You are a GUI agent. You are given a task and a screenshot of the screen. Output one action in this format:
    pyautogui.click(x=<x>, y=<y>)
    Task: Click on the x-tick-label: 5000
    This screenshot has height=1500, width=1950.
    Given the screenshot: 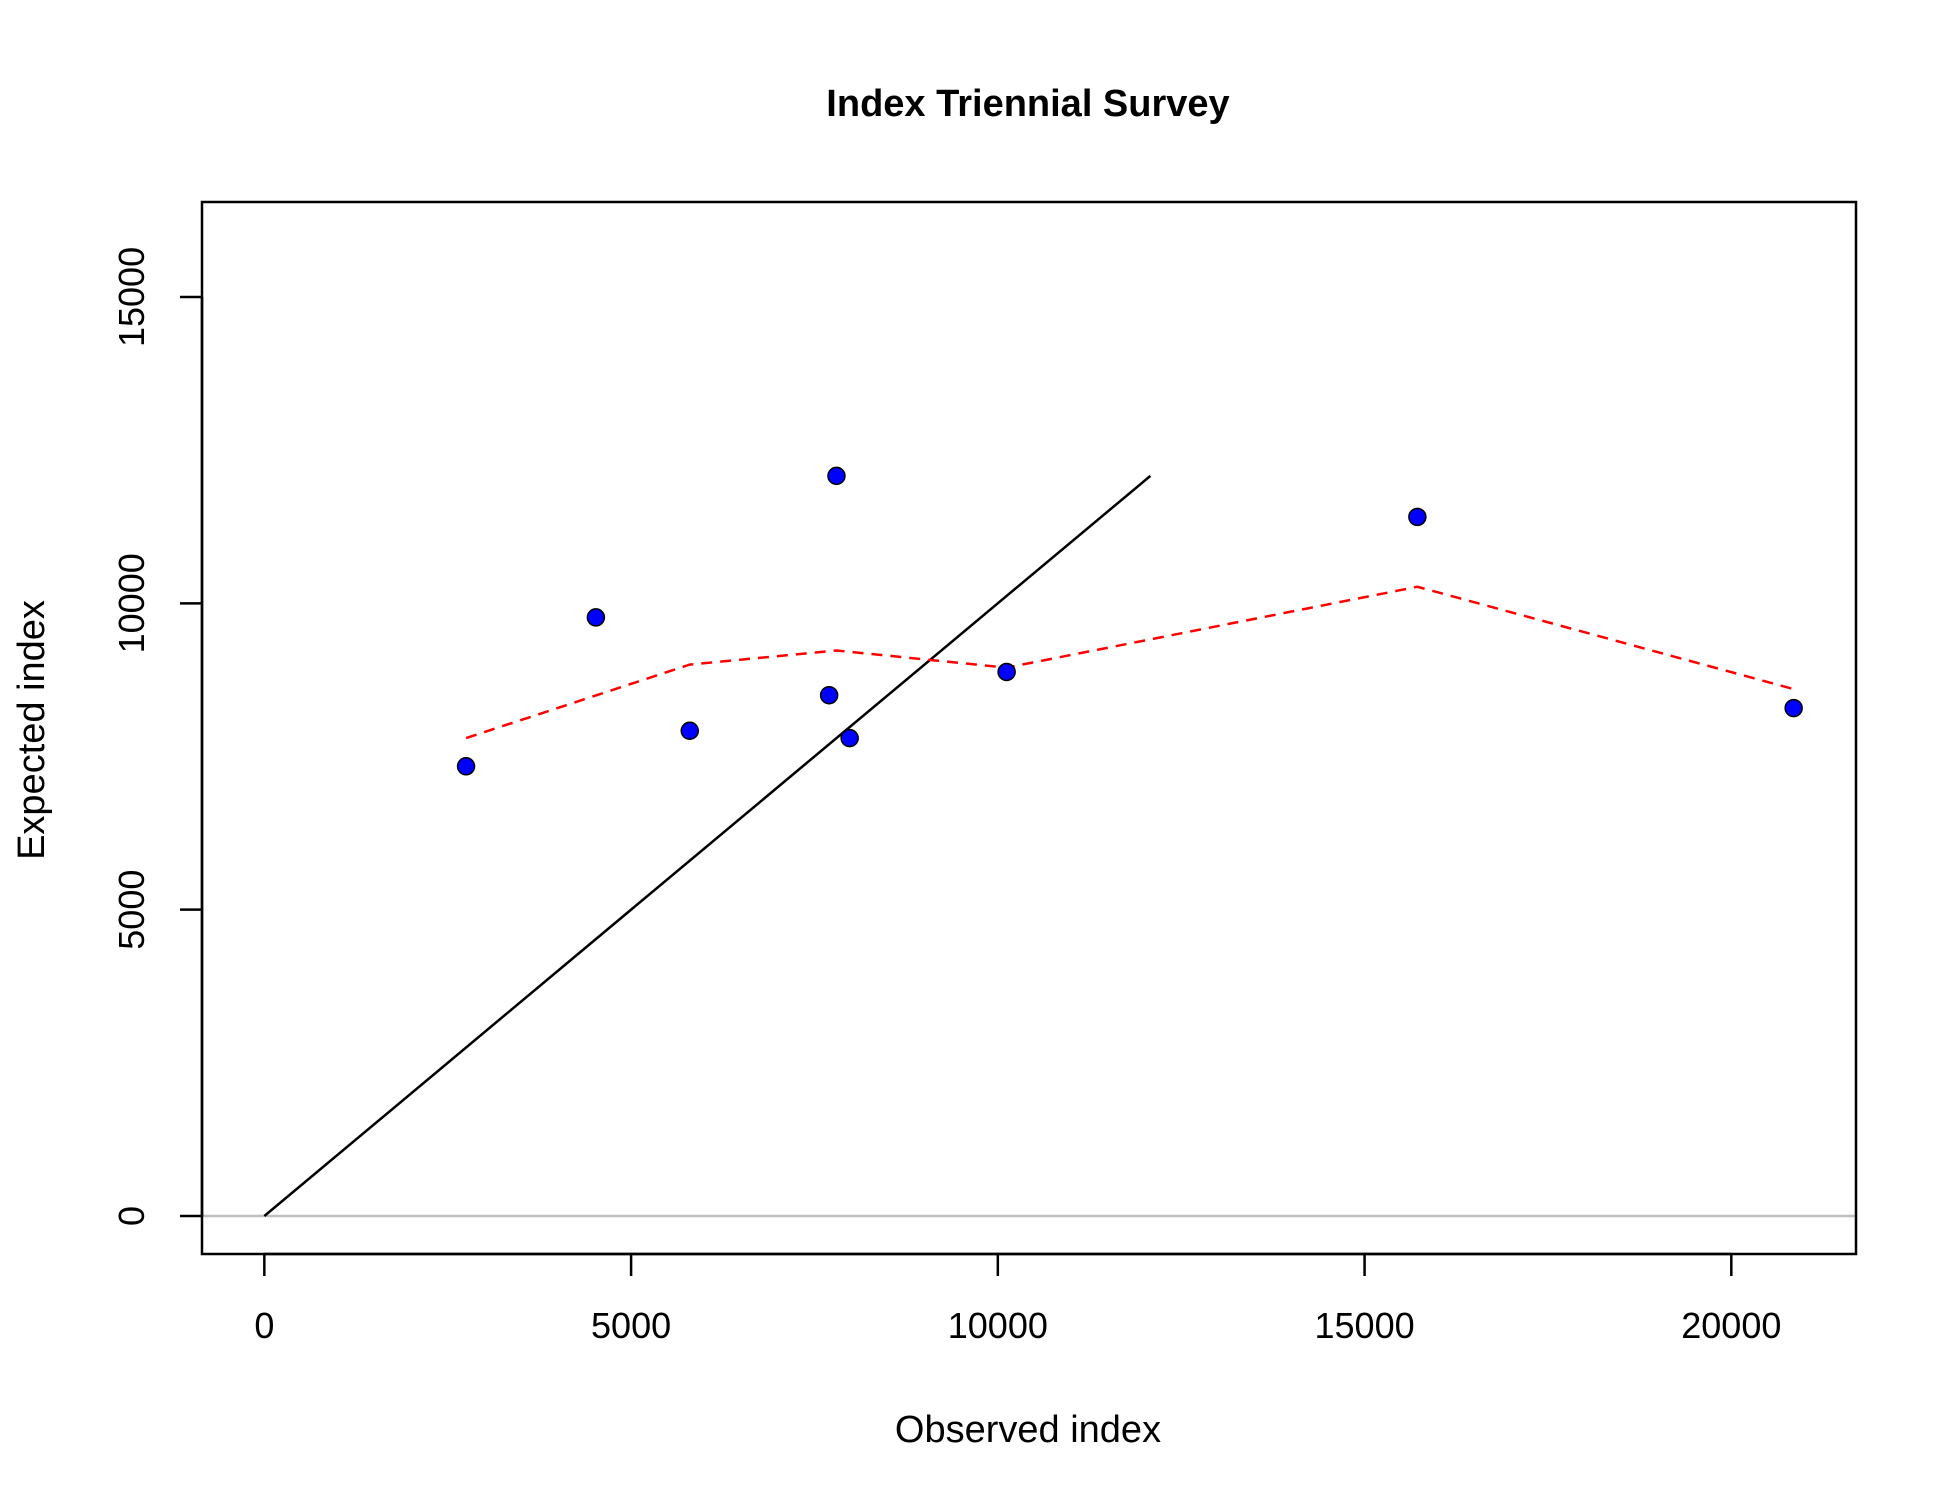 What is the action you would take?
    pyautogui.click(x=631, y=1325)
    